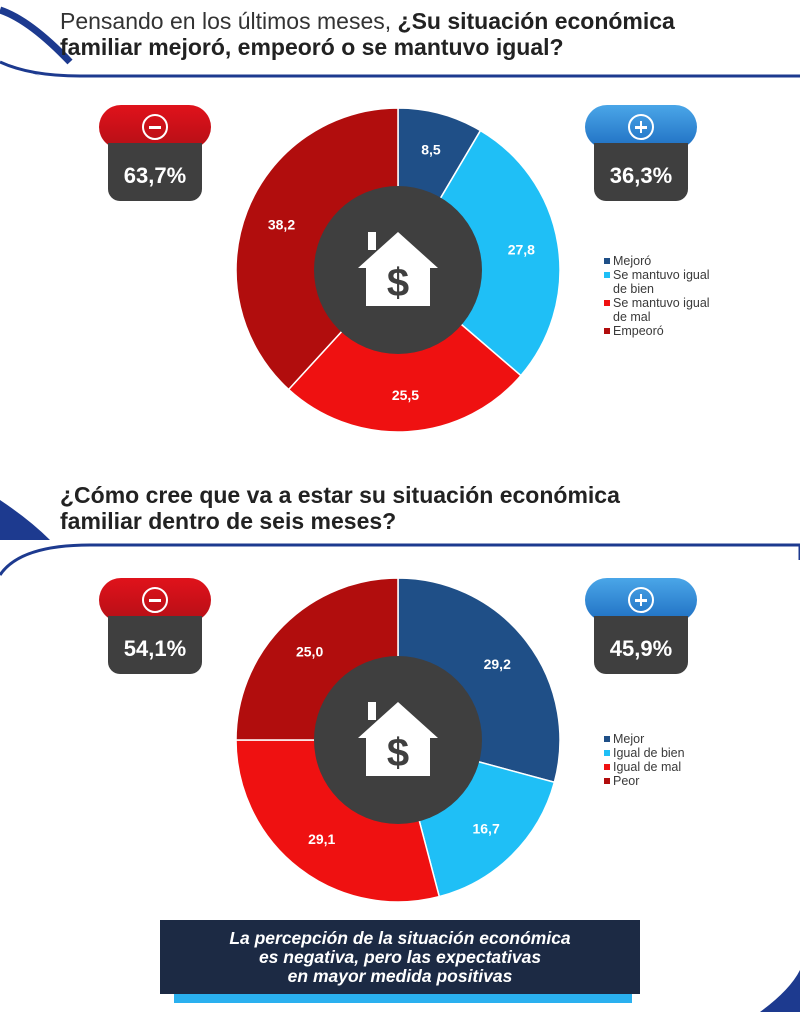 The height and width of the screenshot is (1012, 800). Describe the element at coordinates (229, 21) in the screenshot. I see `question-1-intro: Pensando en los últimos meses,` at that location.